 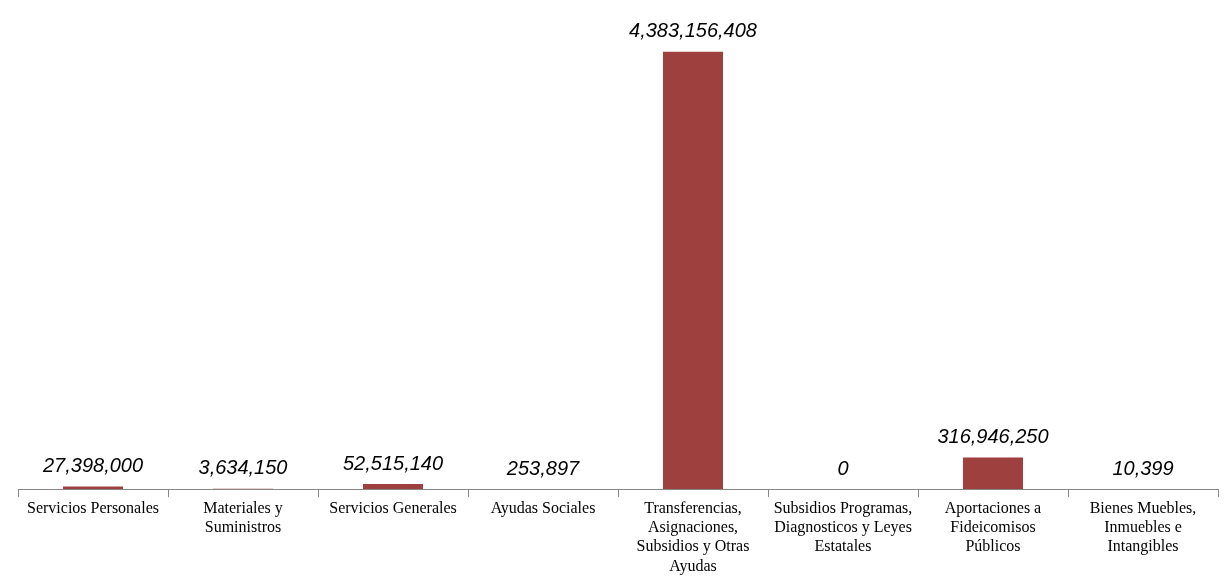 What do you see at coordinates (993, 527) in the screenshot?
I see `x-tick-label: Aportaciones a Fideicomisos Públicos` at bounding box center [993, 527].